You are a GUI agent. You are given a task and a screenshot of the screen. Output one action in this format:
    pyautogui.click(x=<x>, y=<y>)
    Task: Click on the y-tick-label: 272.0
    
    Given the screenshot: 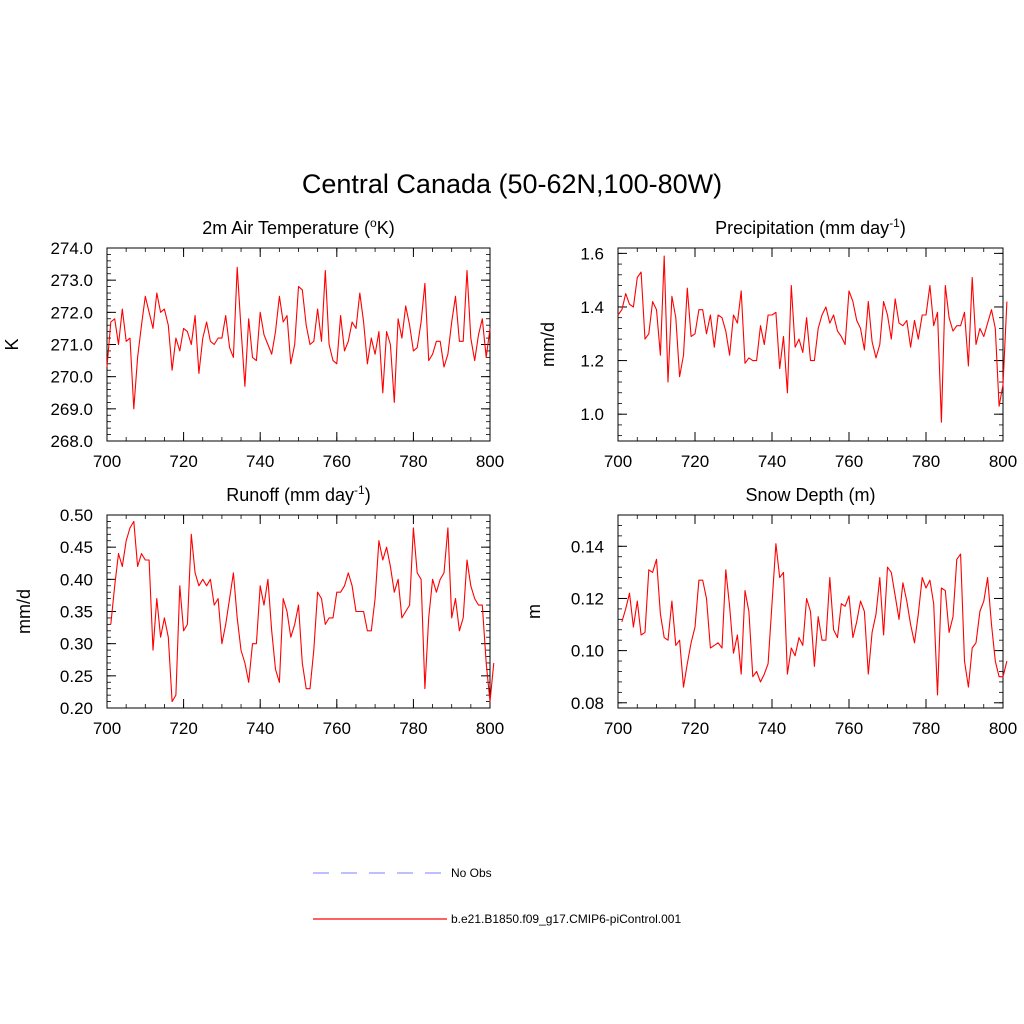 What is the action you would take?
    pyautogui.click(x=71, y=312)
    